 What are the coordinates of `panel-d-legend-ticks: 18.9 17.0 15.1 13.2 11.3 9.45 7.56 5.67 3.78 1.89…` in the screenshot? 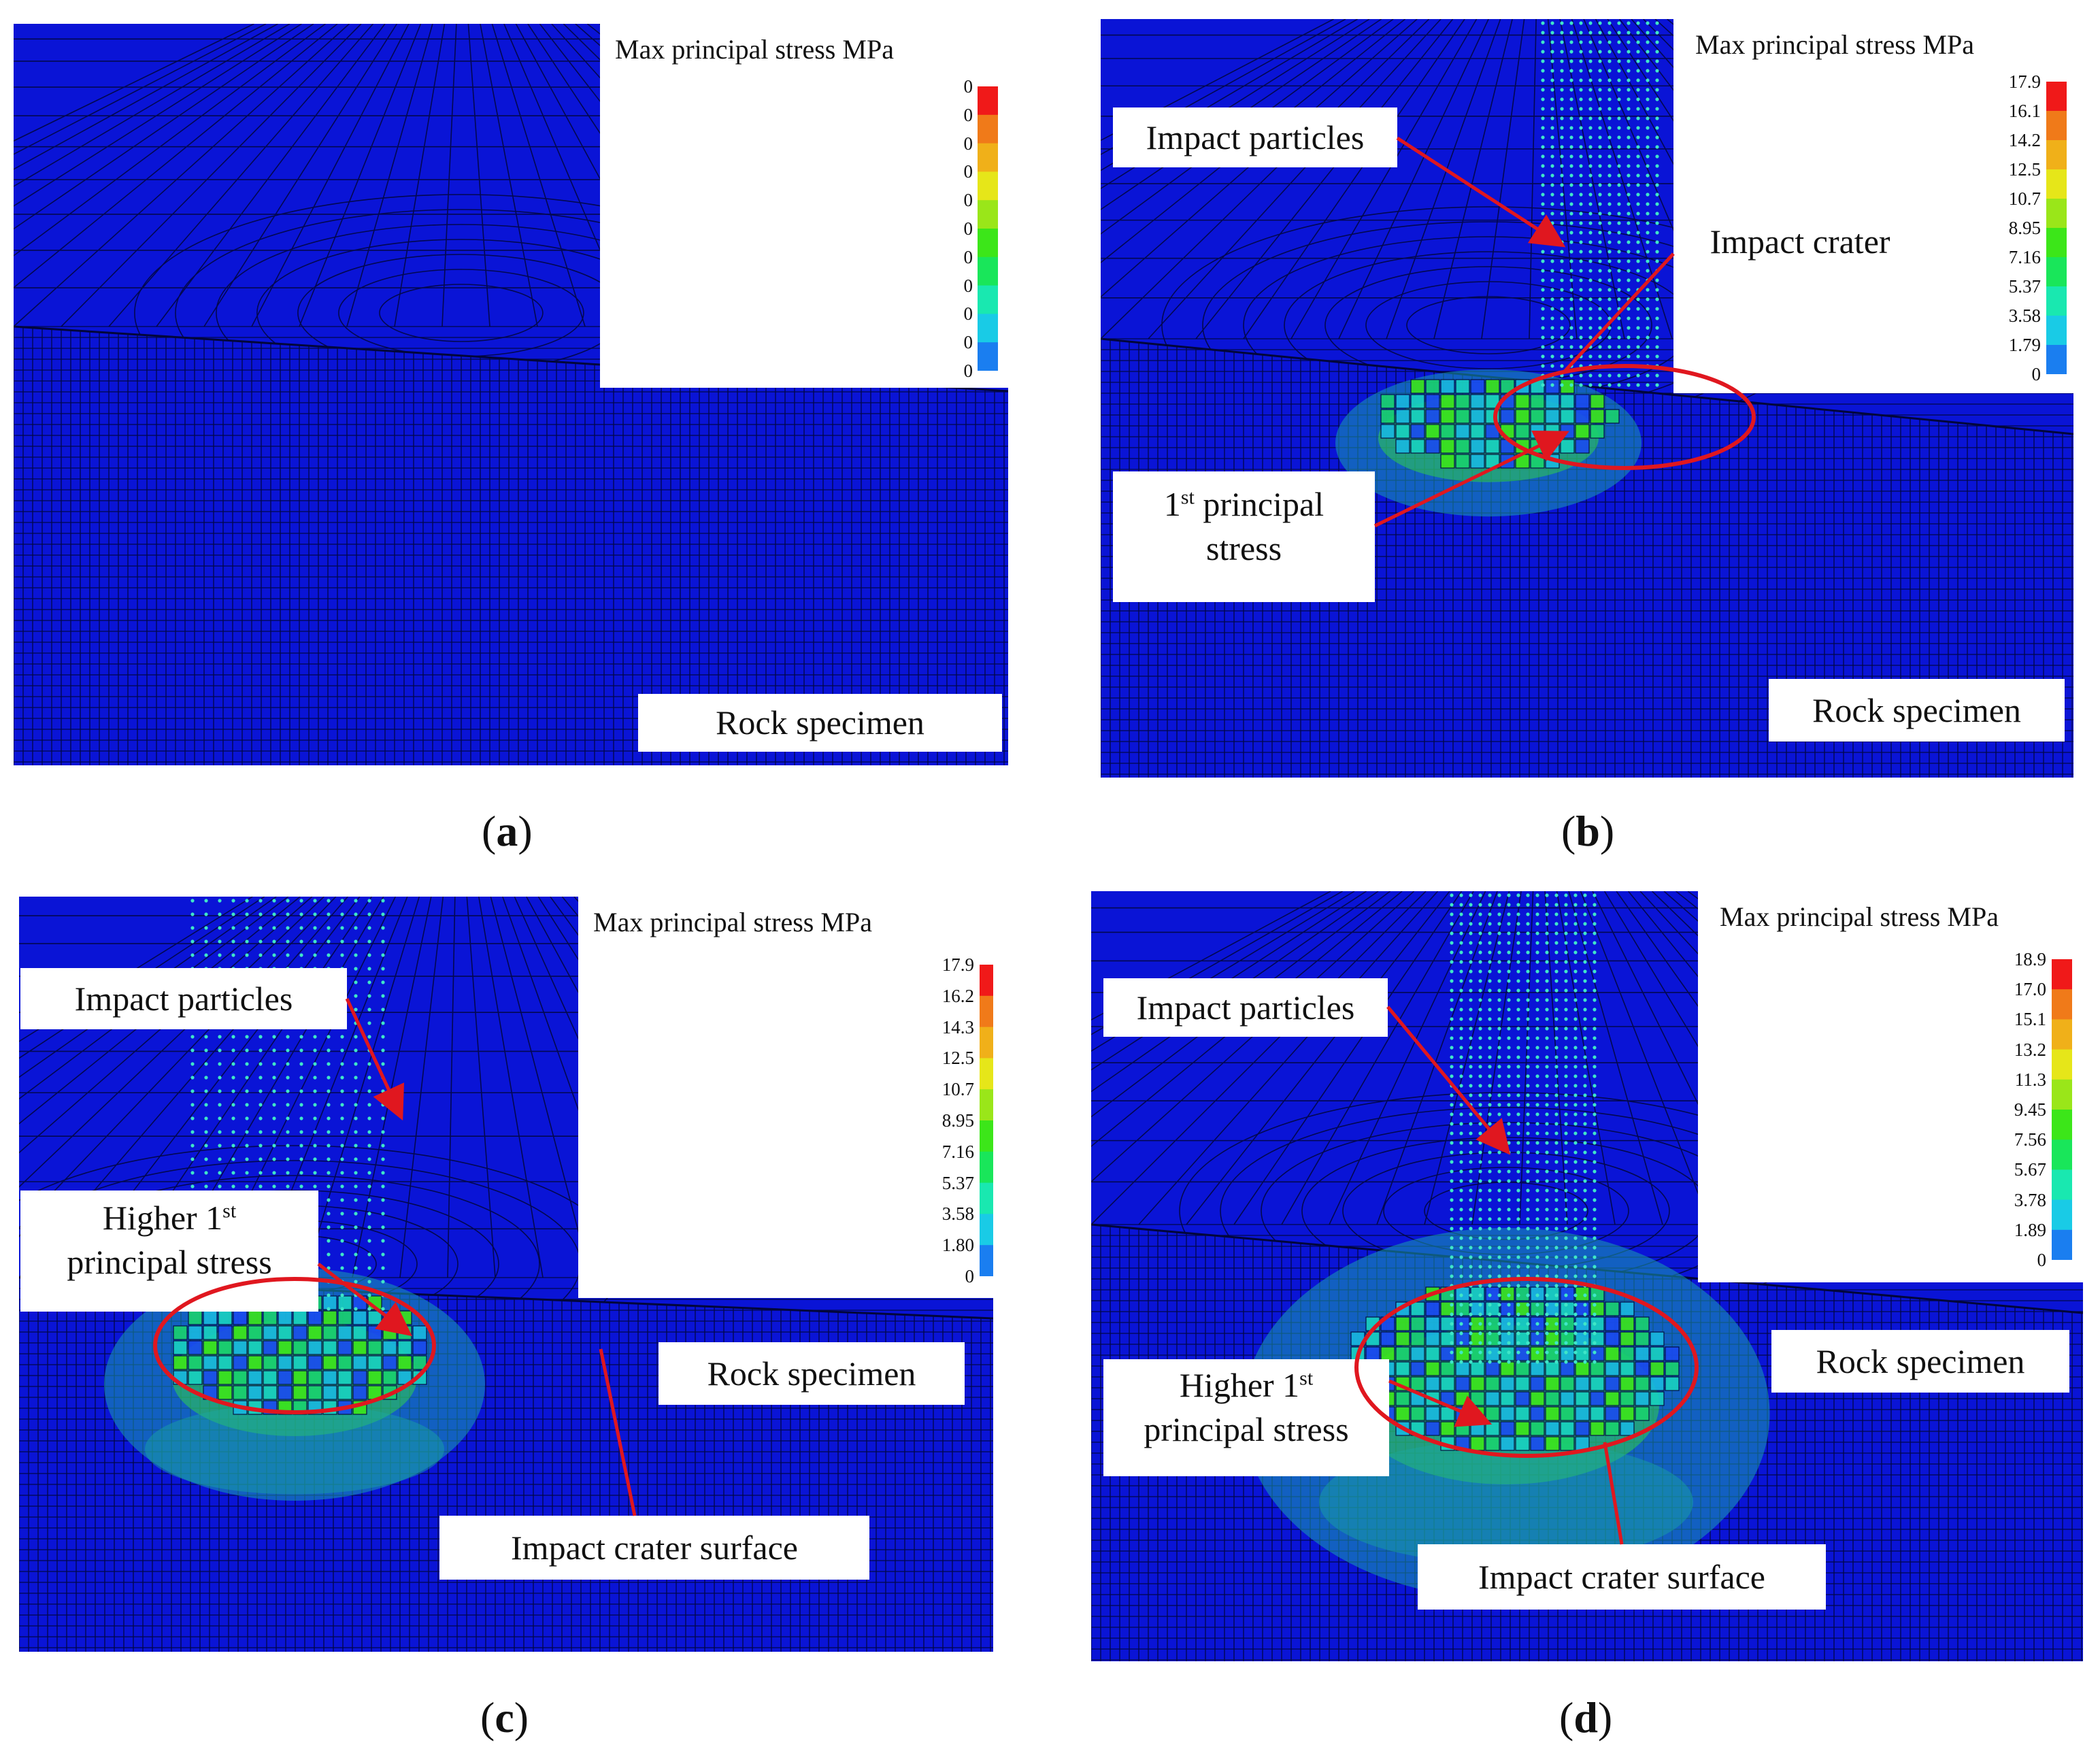 It's located at (2015, 1109).